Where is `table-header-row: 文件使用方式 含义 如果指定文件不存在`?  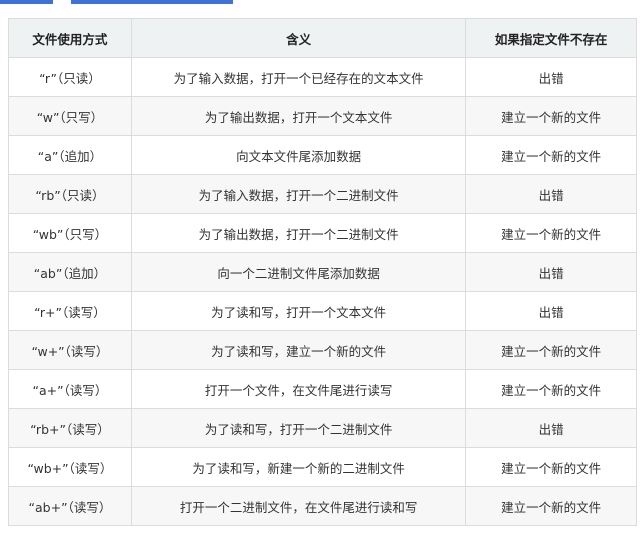 table-header-row: 文件使用方式 含义 如果指定文件不存在 is located at coordinates (322, 38).